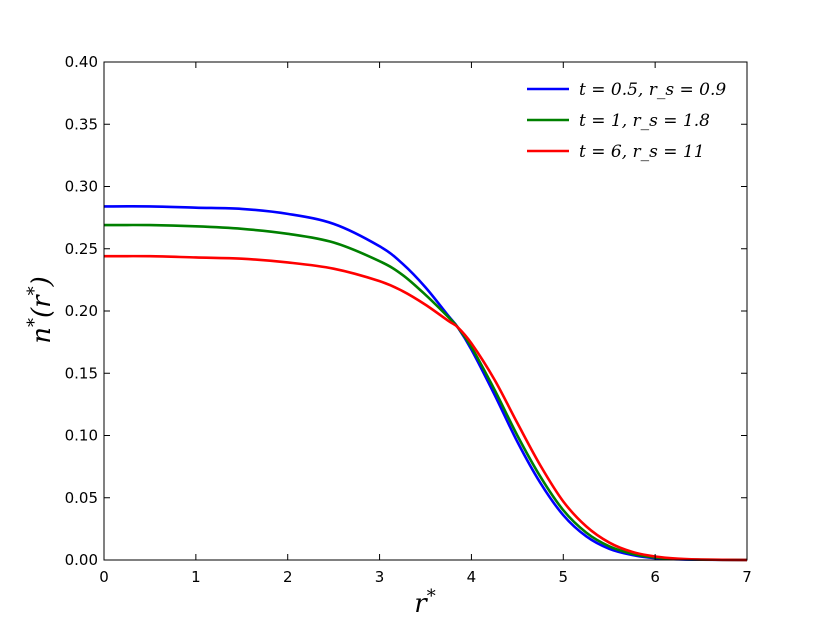 This screenshot has height=623, width=830. What do you see at coordinates (81, 124) in the screenshot?
I see `y-tick-label: 0.35` at bounding box center [81, 124].